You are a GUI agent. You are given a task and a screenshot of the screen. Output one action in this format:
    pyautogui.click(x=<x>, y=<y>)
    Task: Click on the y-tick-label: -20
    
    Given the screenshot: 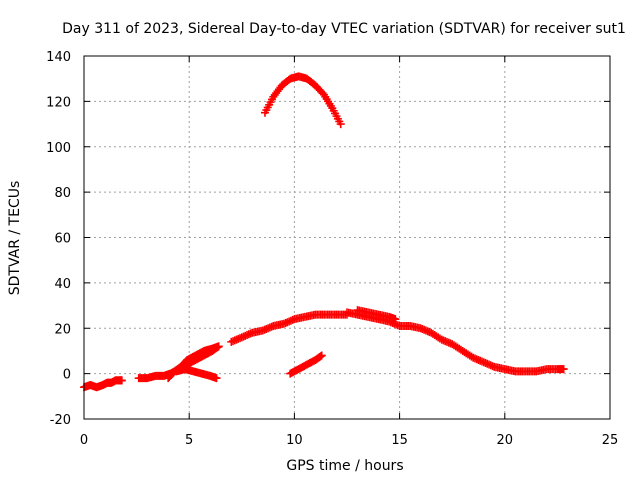 What is the action you would take?
    pyautogui.click(x=60, y=420)
    